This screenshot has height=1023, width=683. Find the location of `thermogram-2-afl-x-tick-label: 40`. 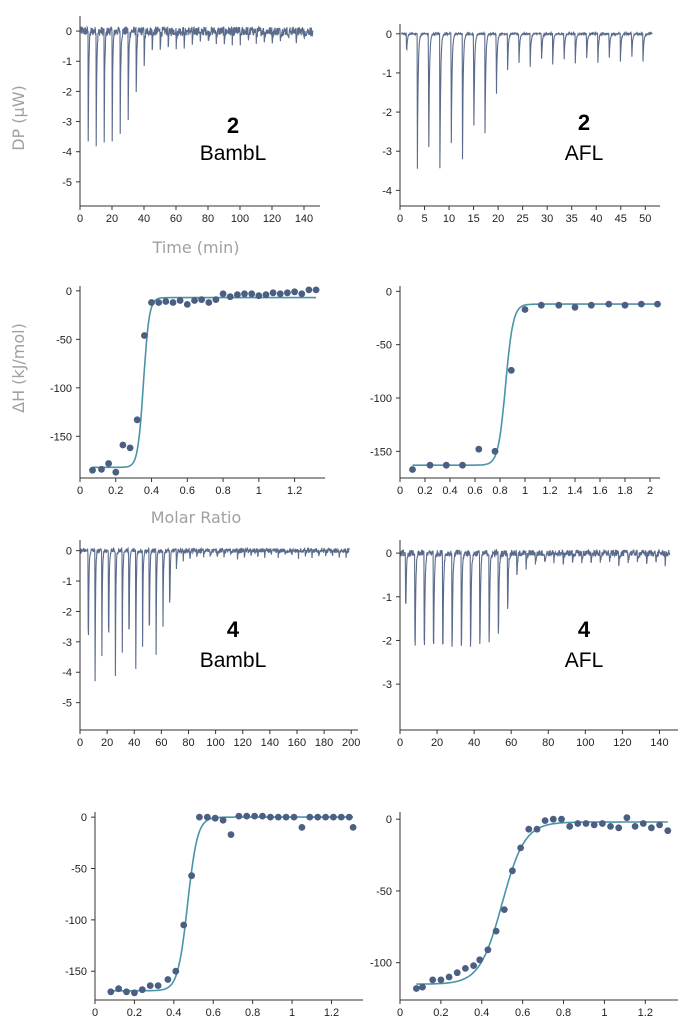

thermogram-2-afl-x-tick-label: 40 is located at coordinates (596, 219).